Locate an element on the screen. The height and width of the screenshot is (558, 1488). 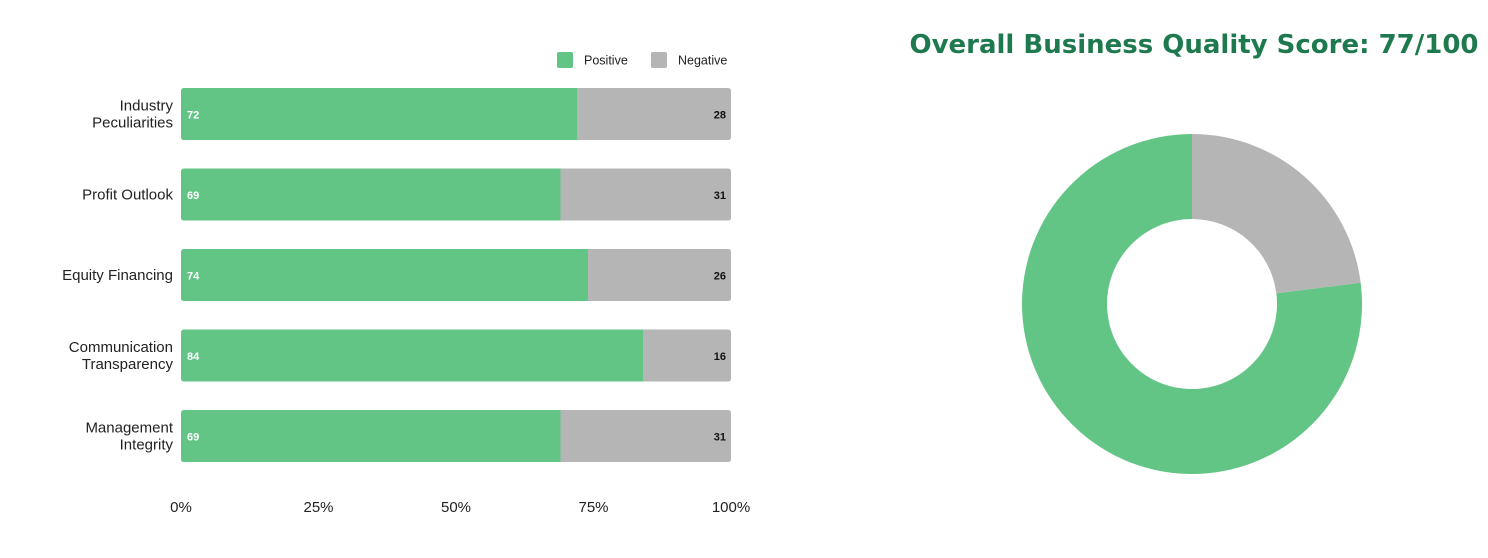
category-label-line: Management is located at coordinates (129, 428).